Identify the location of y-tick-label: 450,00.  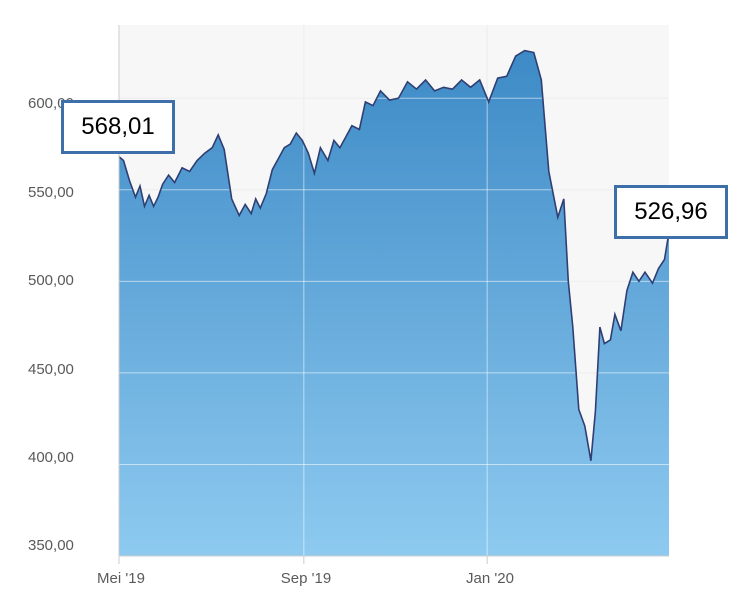
(51, 369).